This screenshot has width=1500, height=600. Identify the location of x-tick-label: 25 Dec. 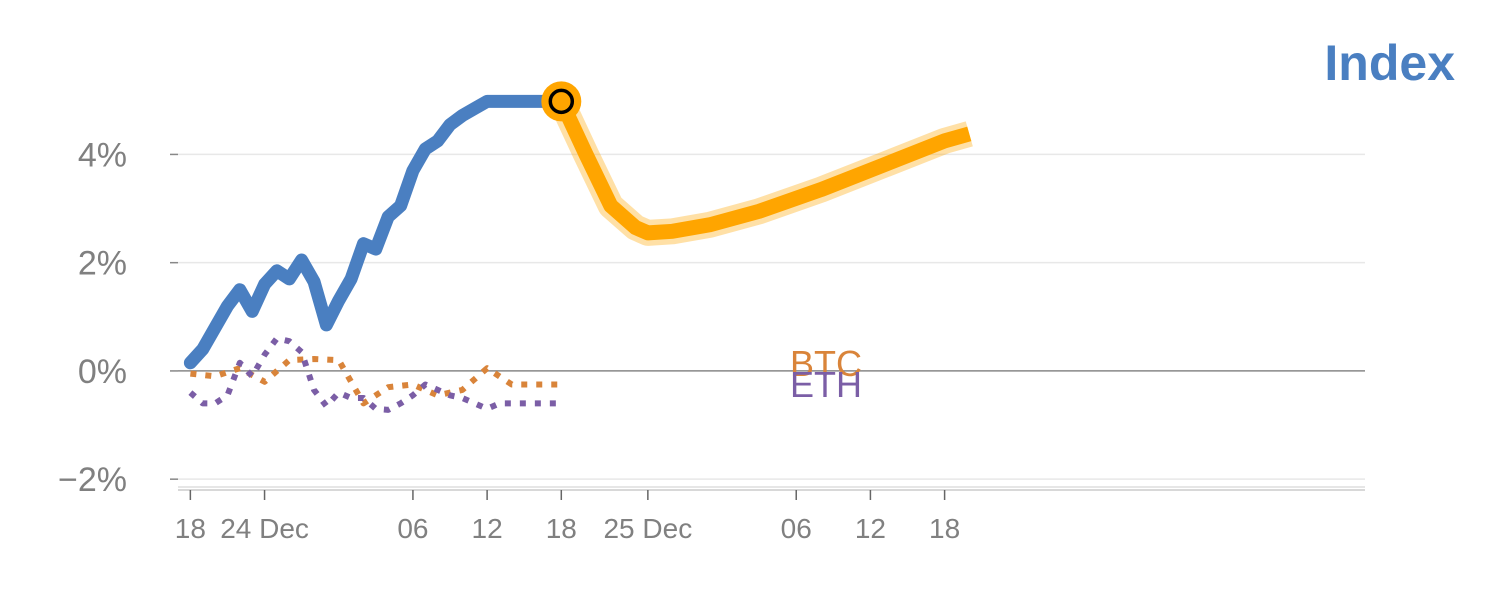
(647, 528).